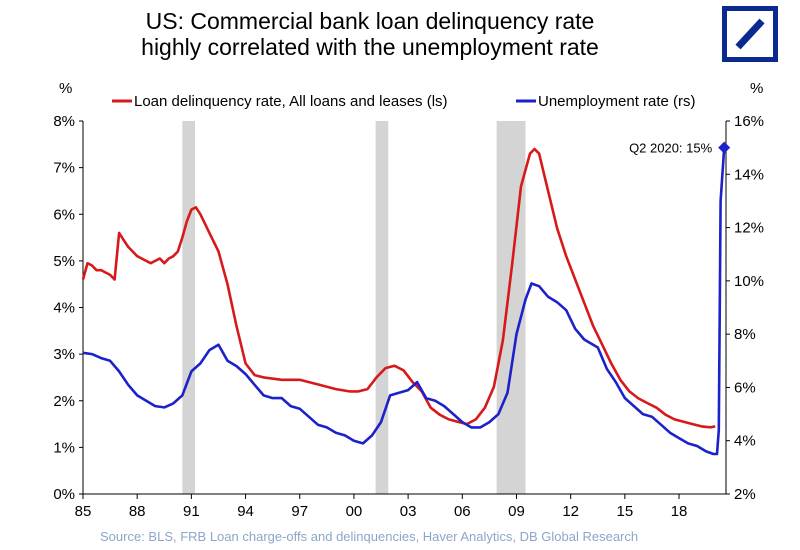  What do you see at coordinates (245, 511) in the screenshot?
I see `x-axis-tick-label: 94` at bounding box center [245, 511].